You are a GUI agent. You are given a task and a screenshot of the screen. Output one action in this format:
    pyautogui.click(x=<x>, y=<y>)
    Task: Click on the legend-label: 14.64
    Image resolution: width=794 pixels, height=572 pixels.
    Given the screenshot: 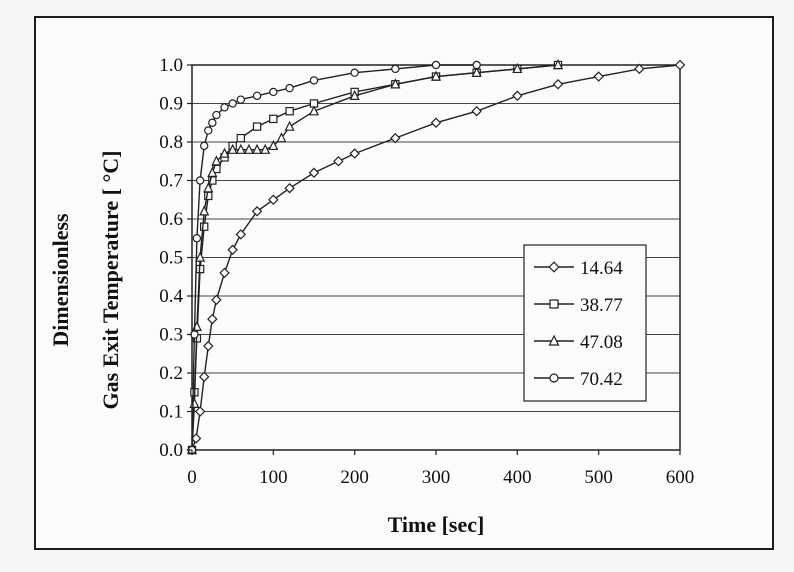 What is the action you would take?
    pyautogui.click(x=601, y=268)
    